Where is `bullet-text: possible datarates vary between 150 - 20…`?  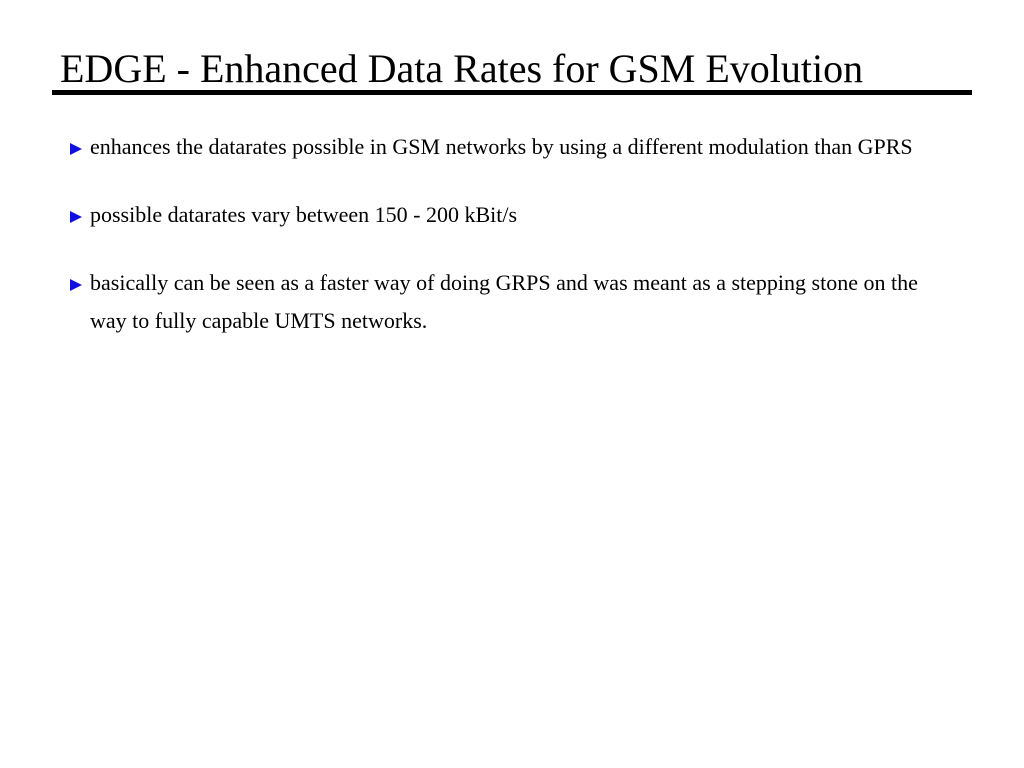 bullet-text: possible datarates vary between 150 - 20… is located at coordinates (304, 214).